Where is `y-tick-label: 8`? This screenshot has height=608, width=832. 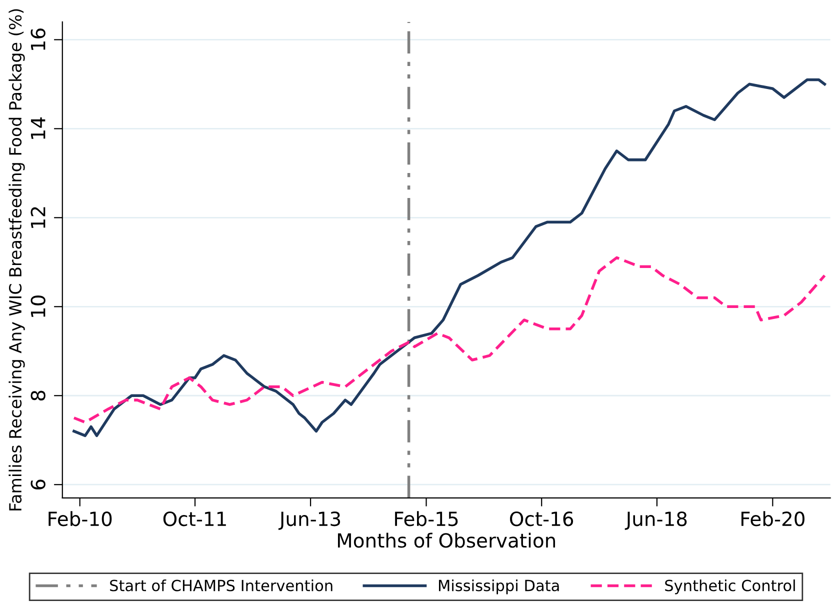
y-tick-label: 8 is located at coordinates (38, 395).